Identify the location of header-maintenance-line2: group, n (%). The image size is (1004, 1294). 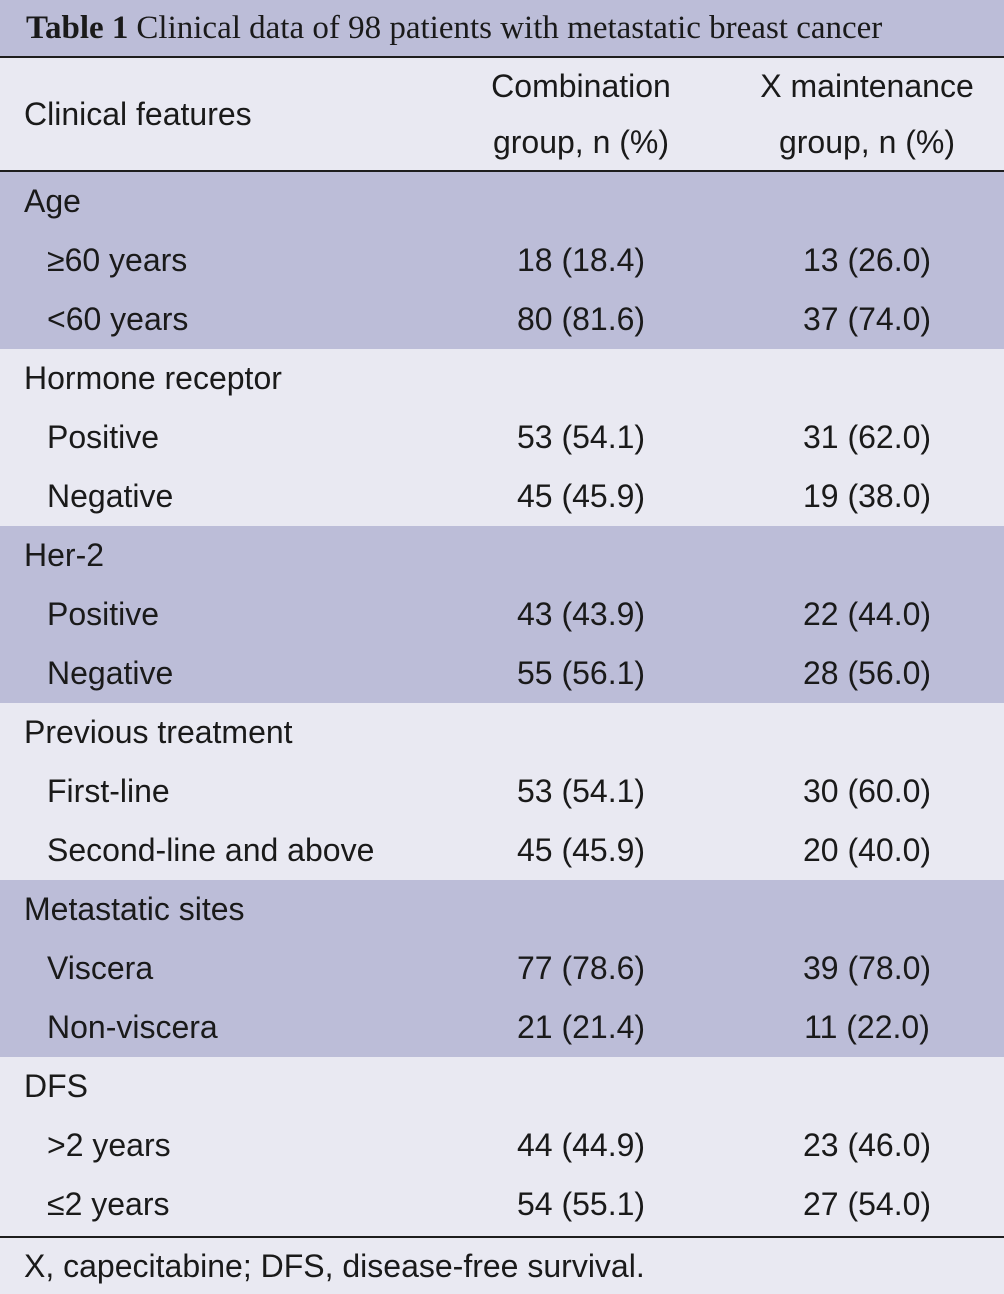
(867, 142).